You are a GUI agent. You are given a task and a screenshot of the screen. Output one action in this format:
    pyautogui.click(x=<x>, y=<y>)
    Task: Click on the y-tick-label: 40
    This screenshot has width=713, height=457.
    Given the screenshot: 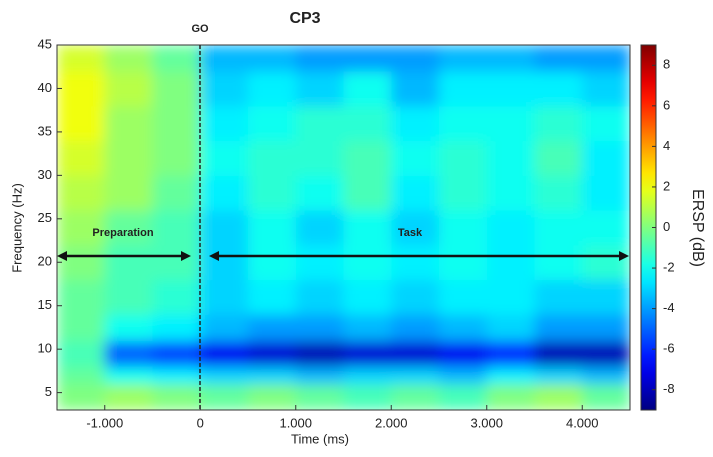 What is the action you would take?
    pyautogui.click(x=45, y=87)
    